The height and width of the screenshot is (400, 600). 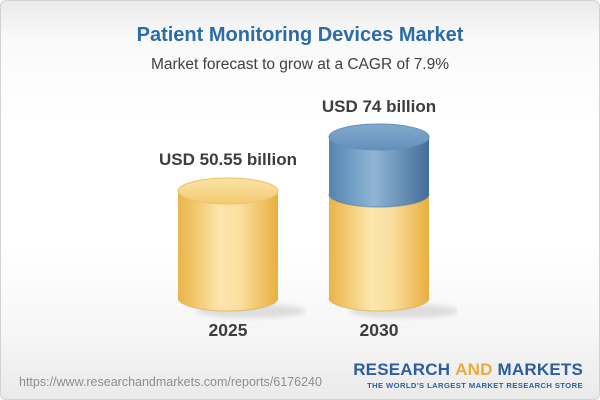 I want to click on bar-value-label-2030: USD 74 billion, so click(x=379, y=106).